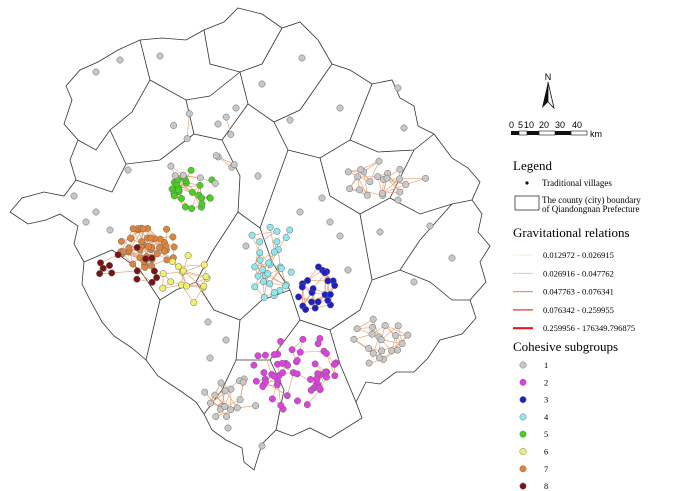 This screenshot has width=685, height=491. Describe the element at coordinates (511, 125) in the screenshot. I see `scale-tick: 0` at that location.